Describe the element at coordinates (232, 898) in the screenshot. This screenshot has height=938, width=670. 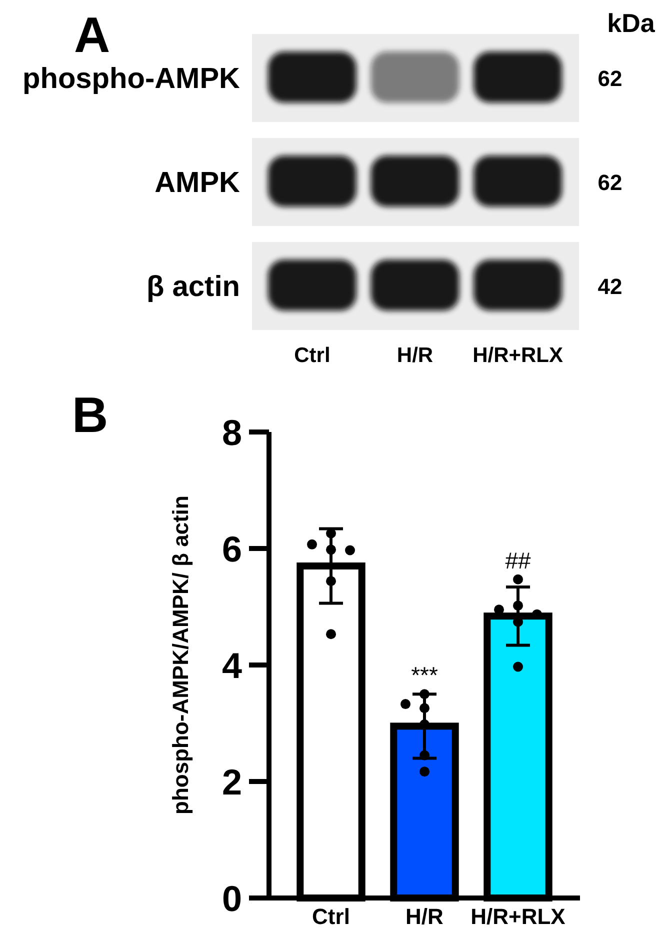
I see `y-tick-label: 0` at that location.